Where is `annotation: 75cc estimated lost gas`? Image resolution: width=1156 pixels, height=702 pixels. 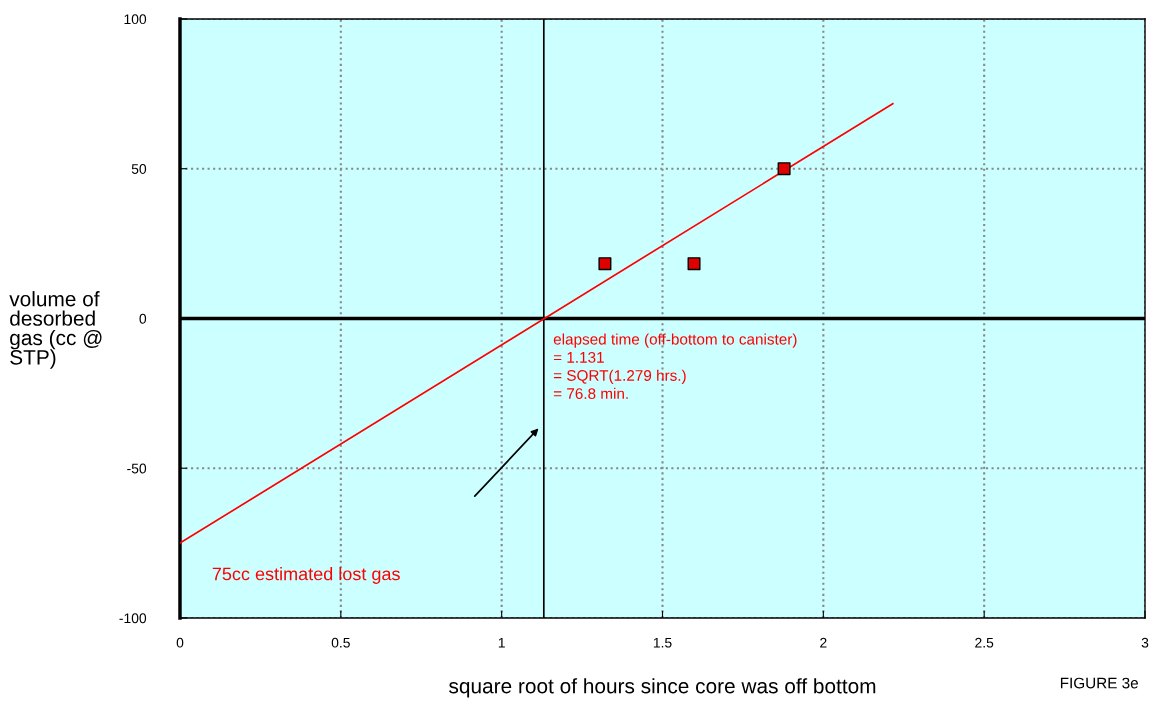 annotation: 75cc estimated lost gas is located at coordinates (306, 575).